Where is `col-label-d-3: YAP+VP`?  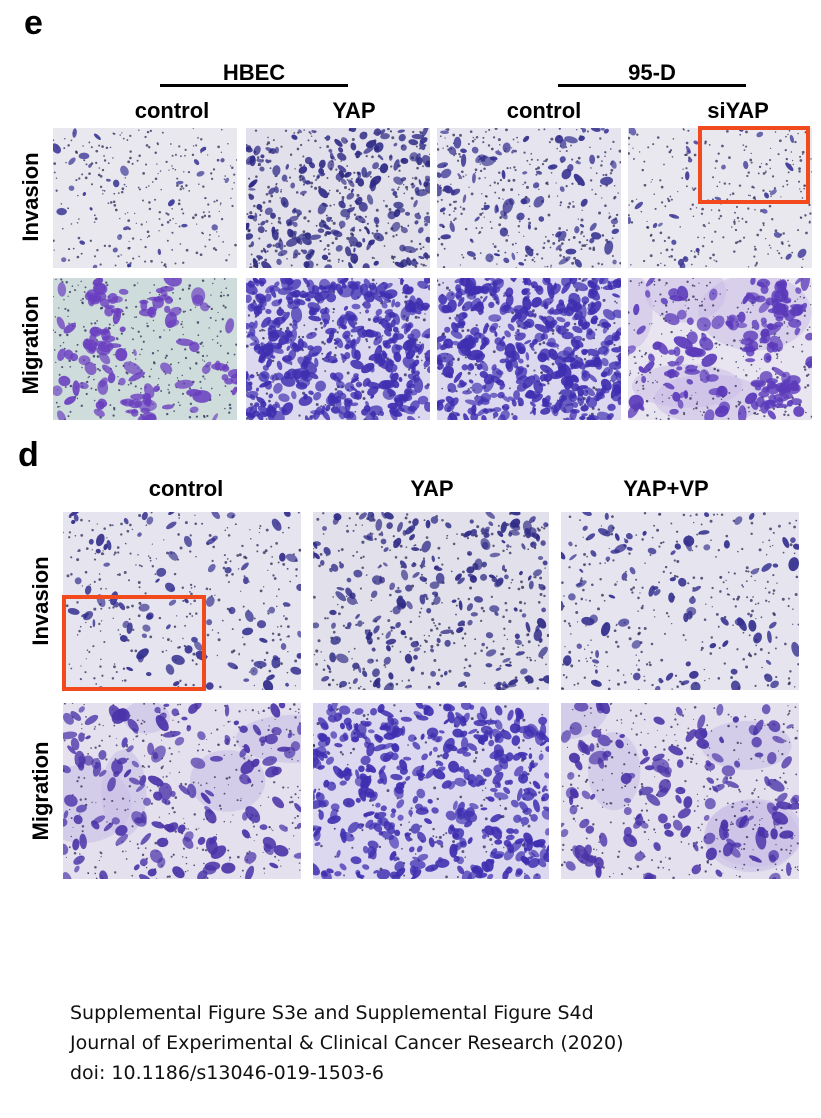
col-label-d-3: YAP+VP is located at coordinates (666, 488).